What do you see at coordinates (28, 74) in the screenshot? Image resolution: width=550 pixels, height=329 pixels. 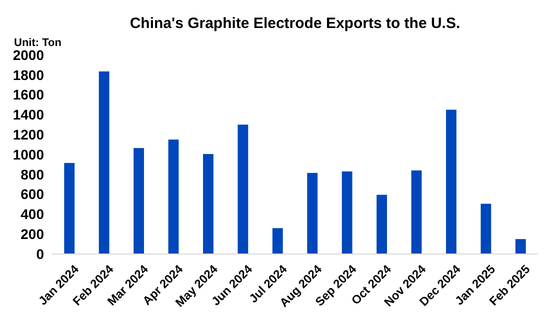 I see `y-tick-label: 1800` at bounding box center [28, 74].